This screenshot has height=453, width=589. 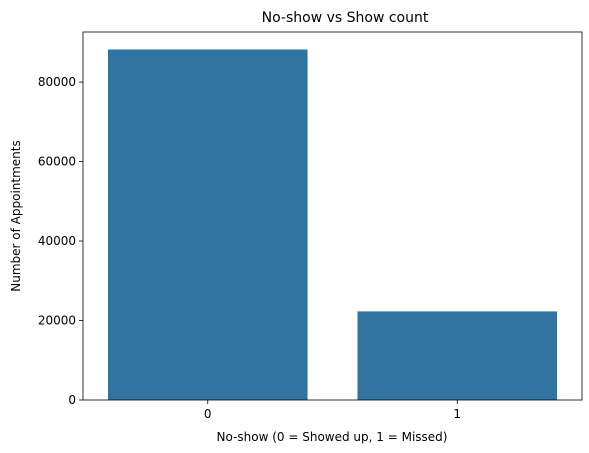 I want to click on y-tick-label: 0, so click(x=72, y=400).